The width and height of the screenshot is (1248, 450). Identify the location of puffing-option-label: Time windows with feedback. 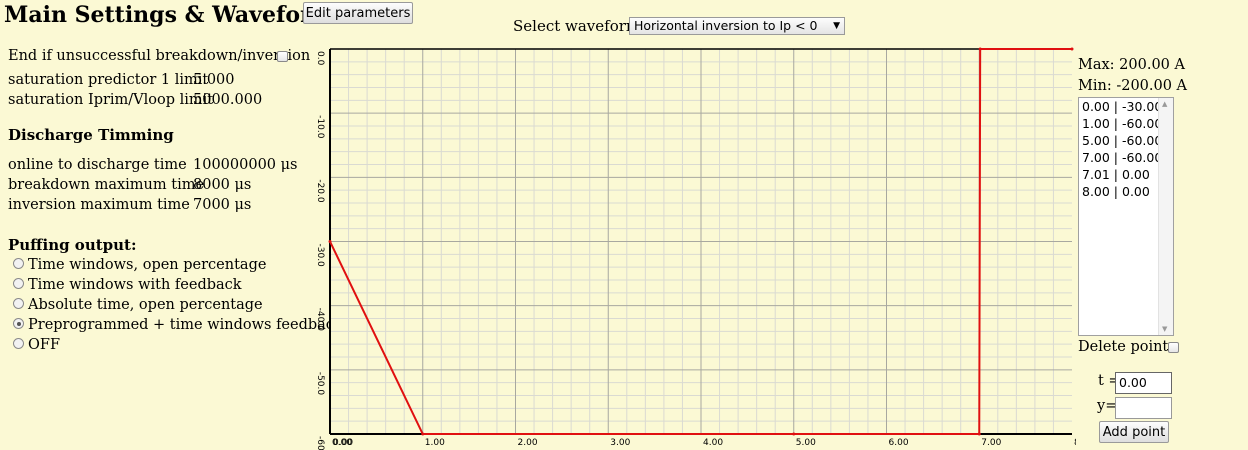
(135, 285).